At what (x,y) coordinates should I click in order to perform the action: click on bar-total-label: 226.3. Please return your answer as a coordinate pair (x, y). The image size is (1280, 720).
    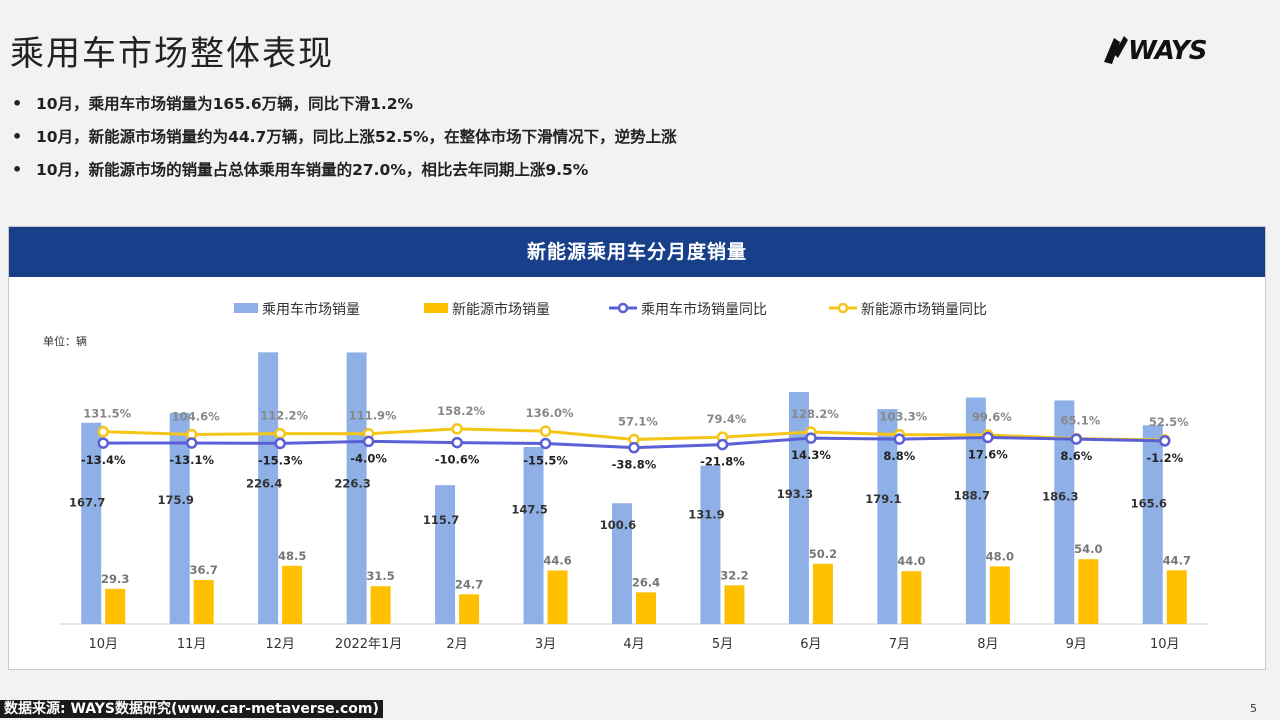
    Looking at the image, I should click on (352, 483).